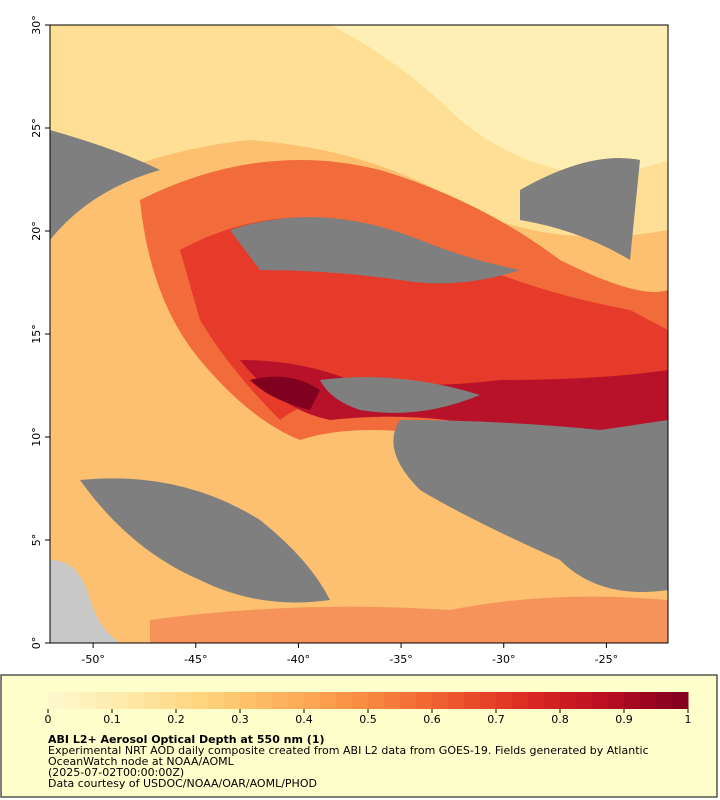  I want to click on x-tick-label: -40°, so click(298, 659).